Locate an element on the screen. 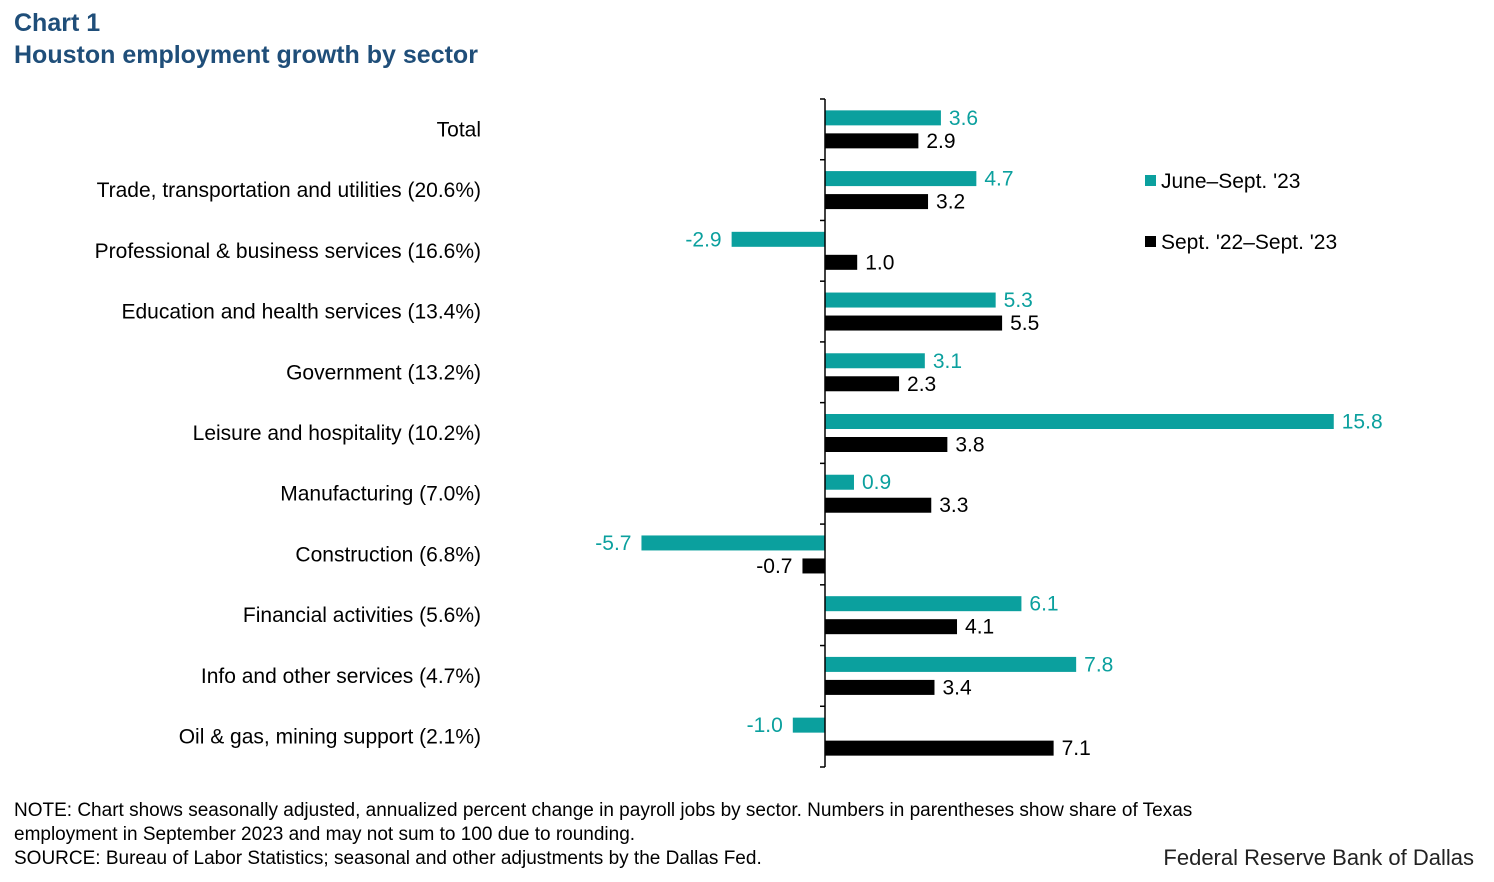  category-label: Manufacturing (7.0%) is located at coordinates (380, 494).